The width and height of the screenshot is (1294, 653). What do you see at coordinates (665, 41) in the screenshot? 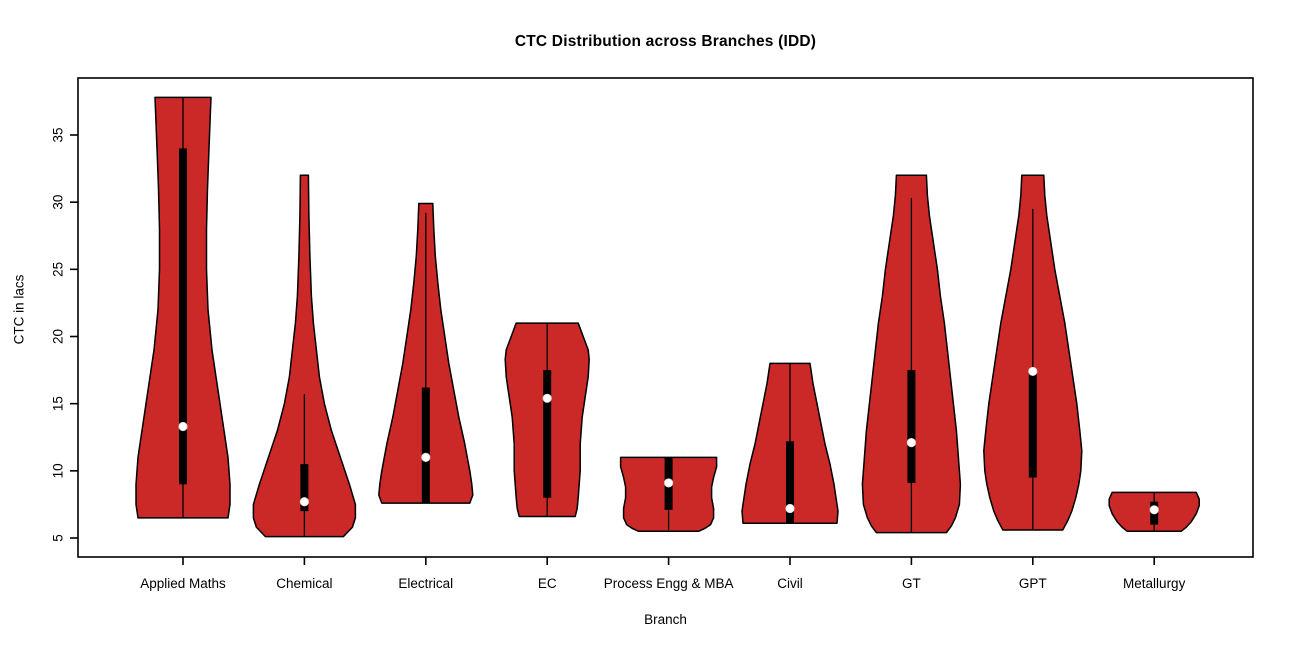
I see `chart-title: CTC Distribution across Branches (IDD)` at bounding box center [665, 41].